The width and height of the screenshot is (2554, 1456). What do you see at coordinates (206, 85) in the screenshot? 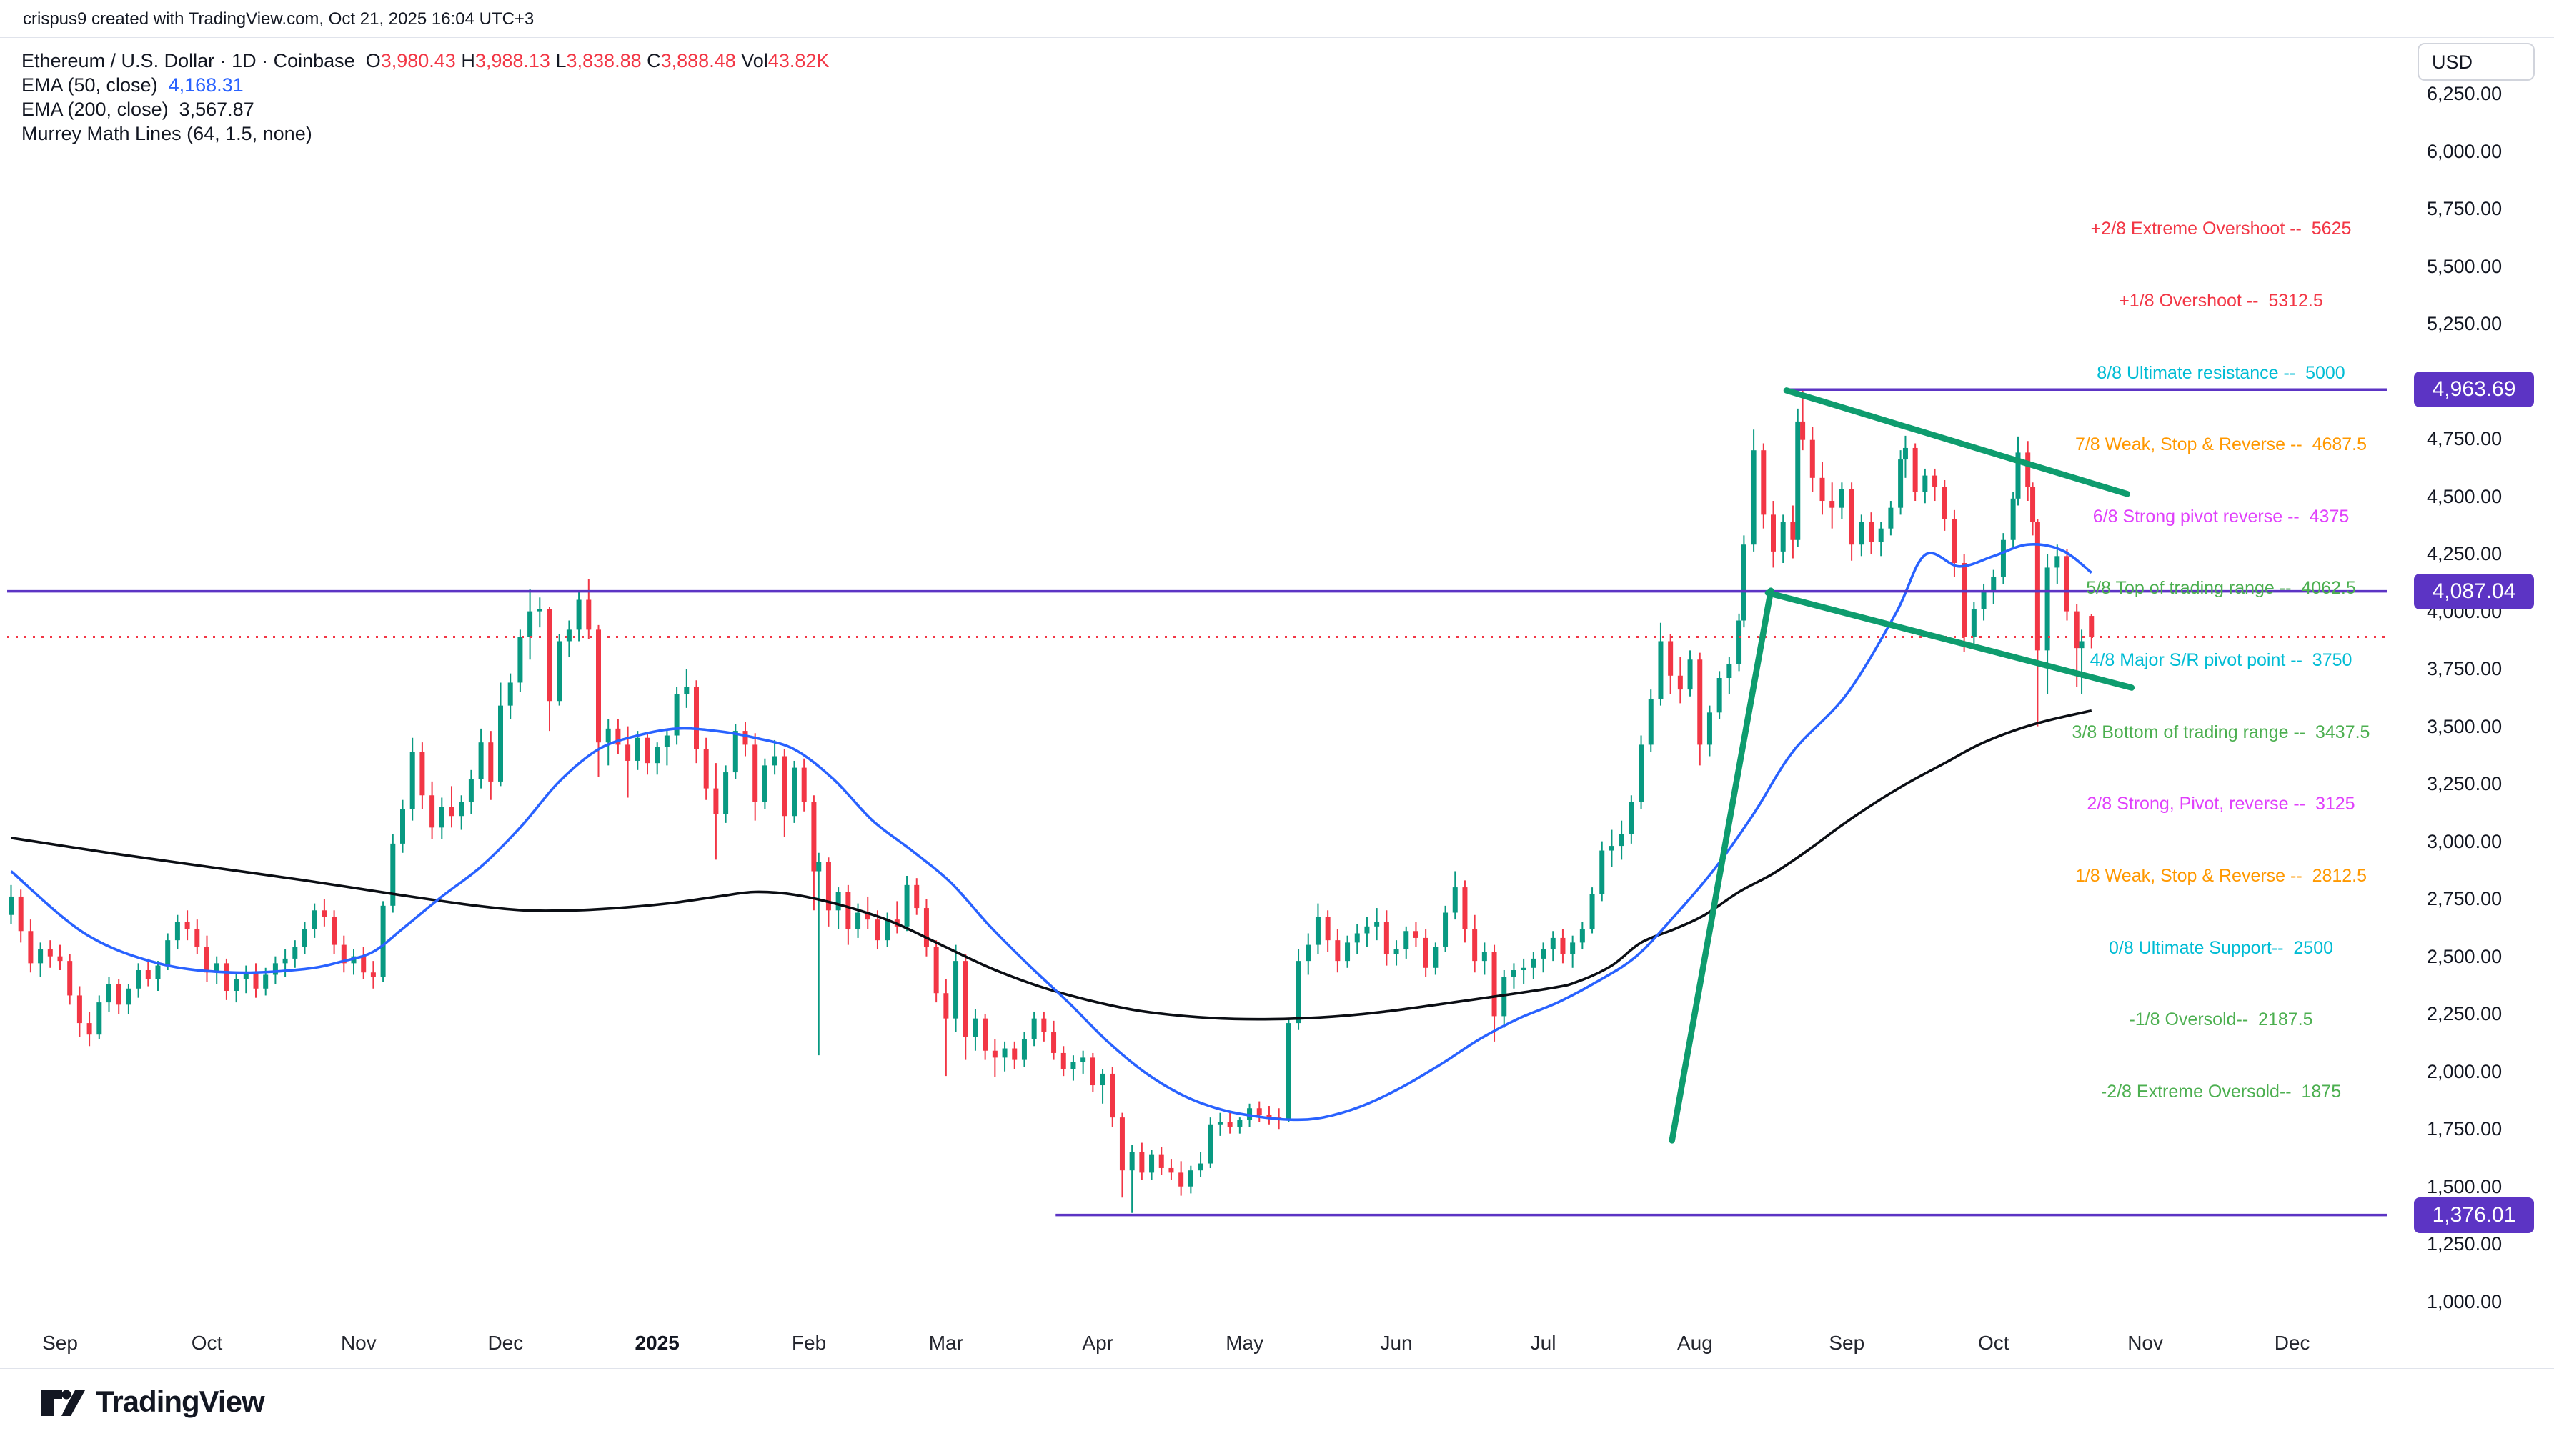
I see `ema50-value: 4,168.31` at bounding box center [206, 85].